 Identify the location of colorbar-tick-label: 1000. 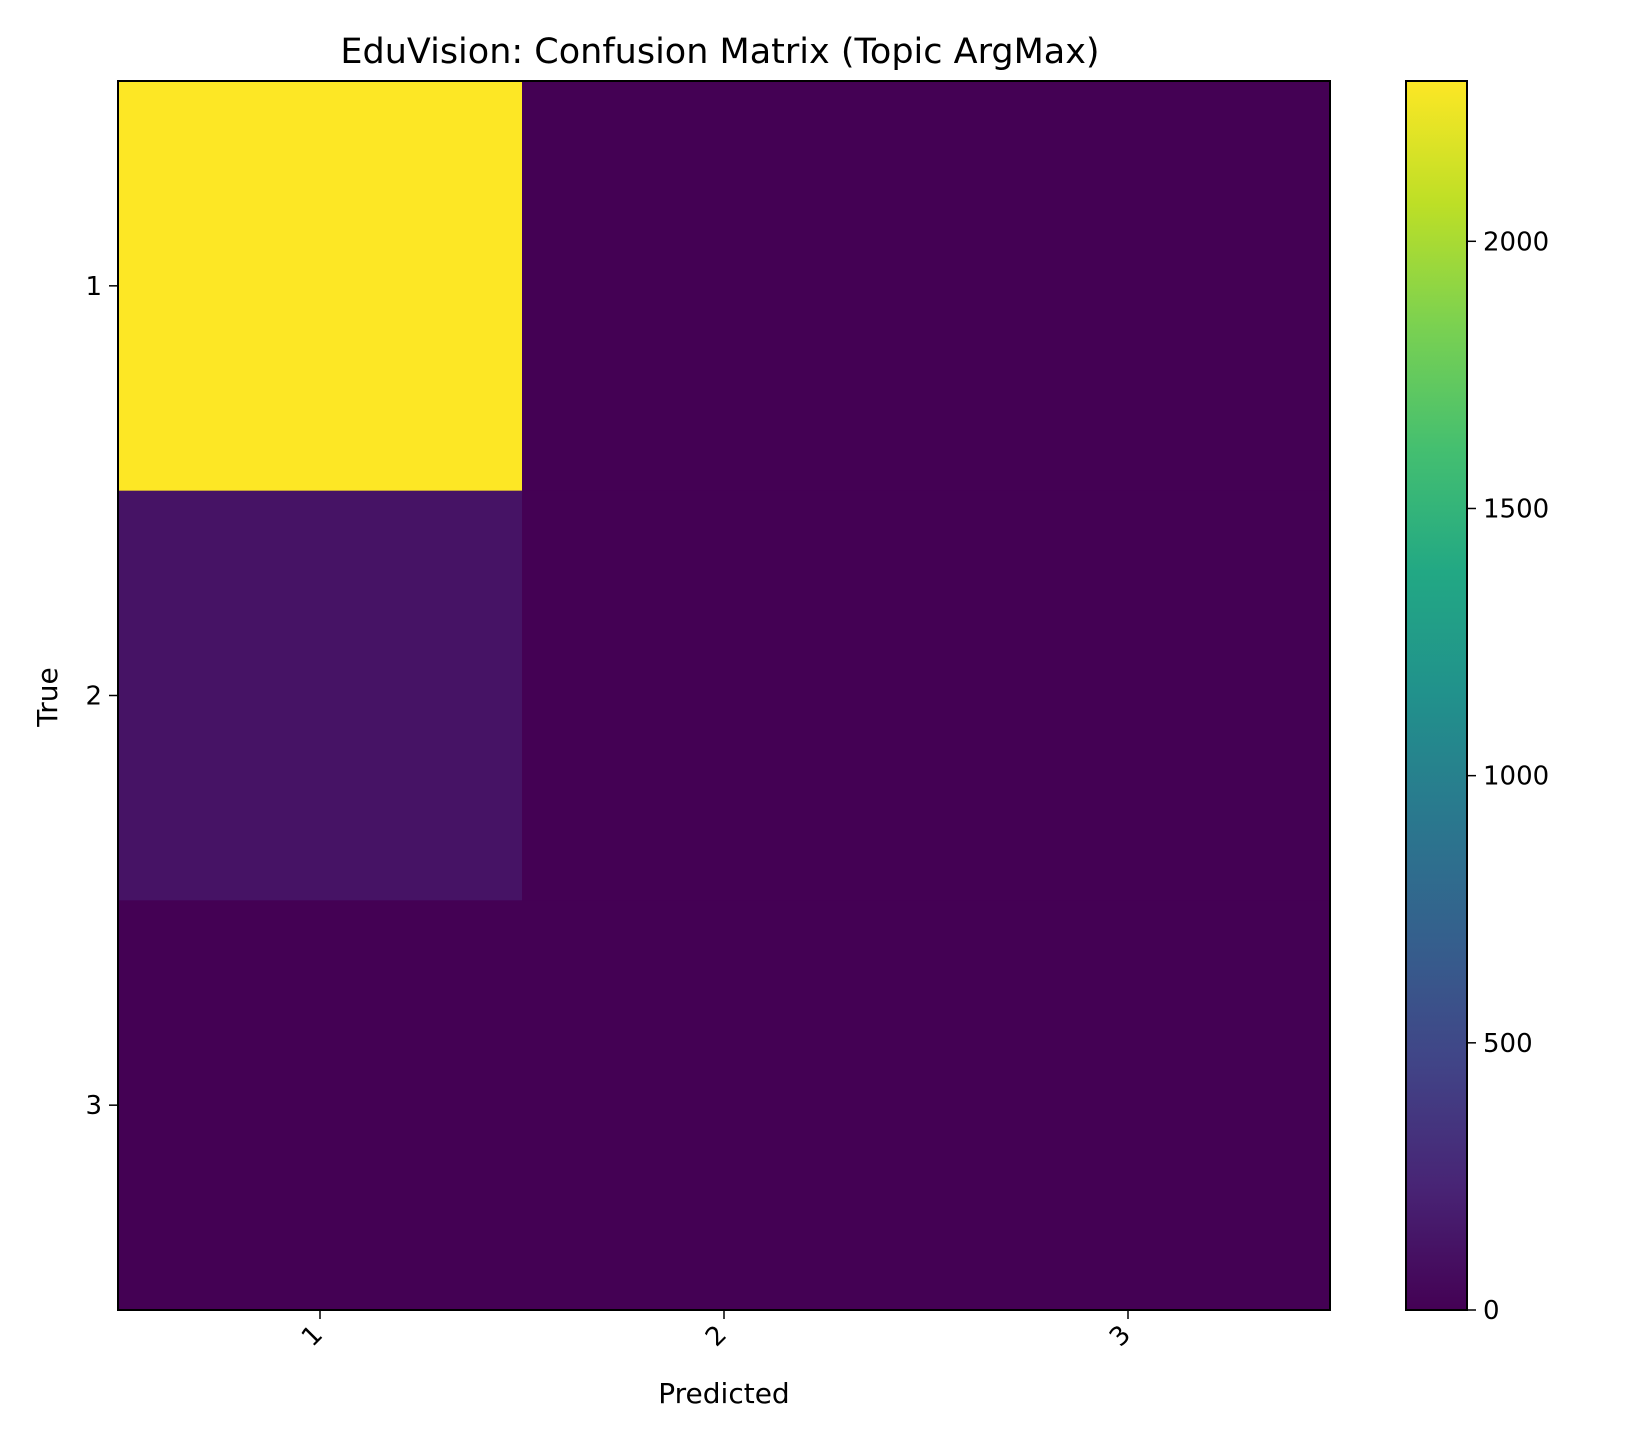
(1516, 777).